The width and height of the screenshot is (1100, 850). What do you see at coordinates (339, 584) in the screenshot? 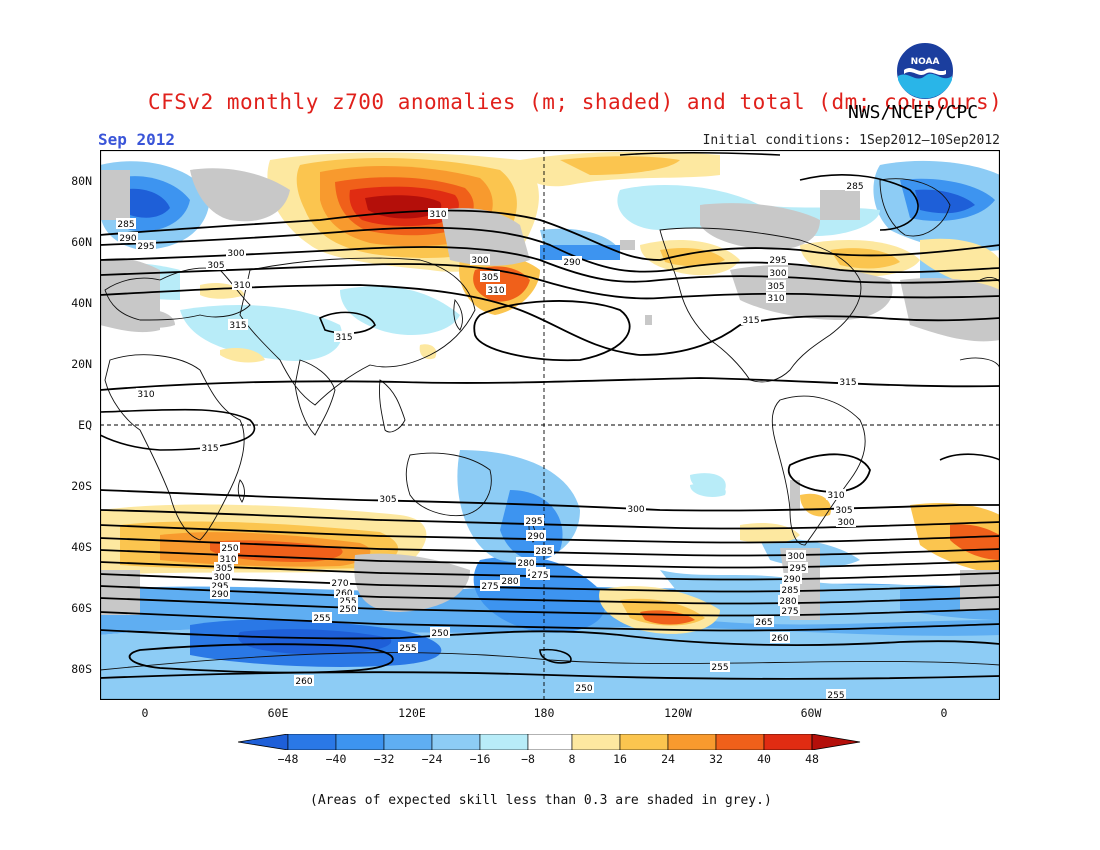
I see `svg-text: 270` at bounding box center [339, 584].